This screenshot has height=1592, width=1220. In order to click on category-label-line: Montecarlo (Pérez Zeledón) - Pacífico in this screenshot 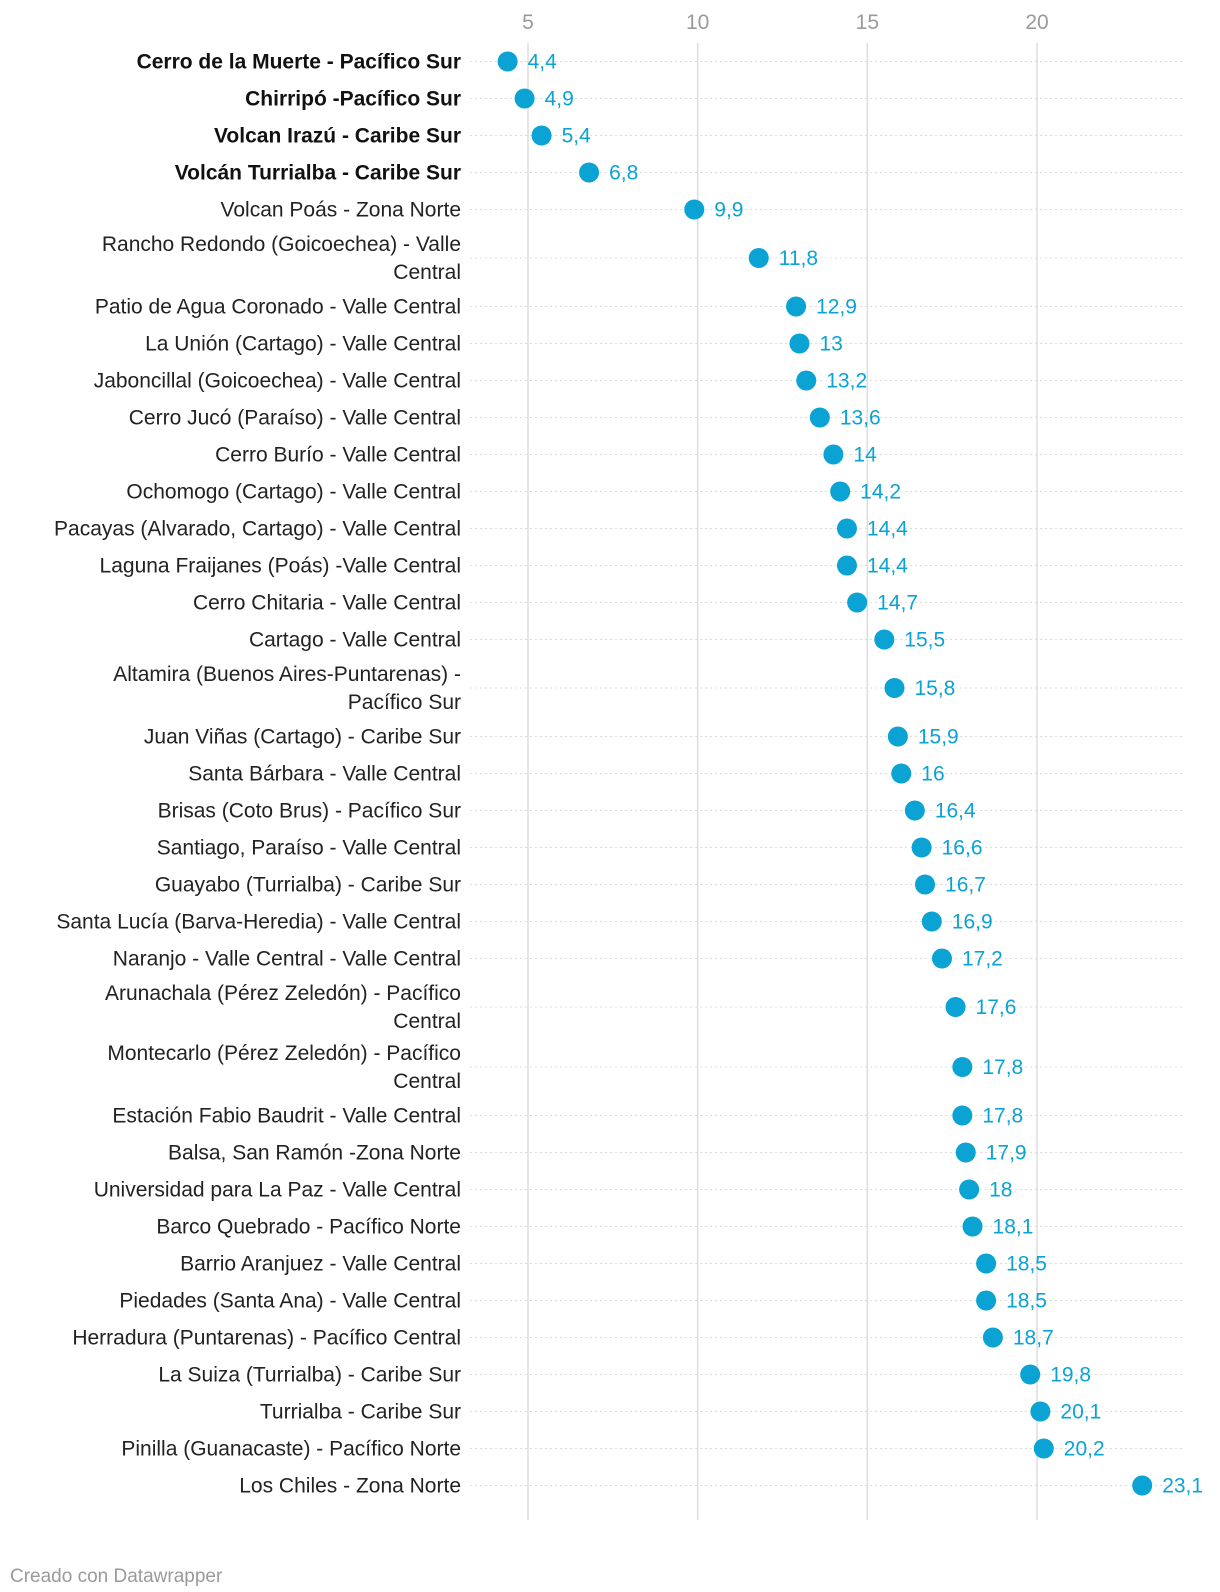, I will do `click(284, 1053)`.